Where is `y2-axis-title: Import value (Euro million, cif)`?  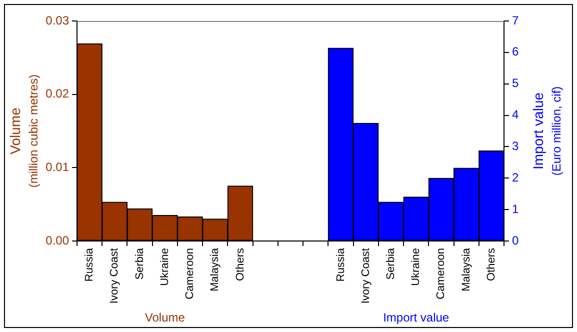 y2-axis-title: Import value (Euro million, cif) is located at coordinates (547, 131).